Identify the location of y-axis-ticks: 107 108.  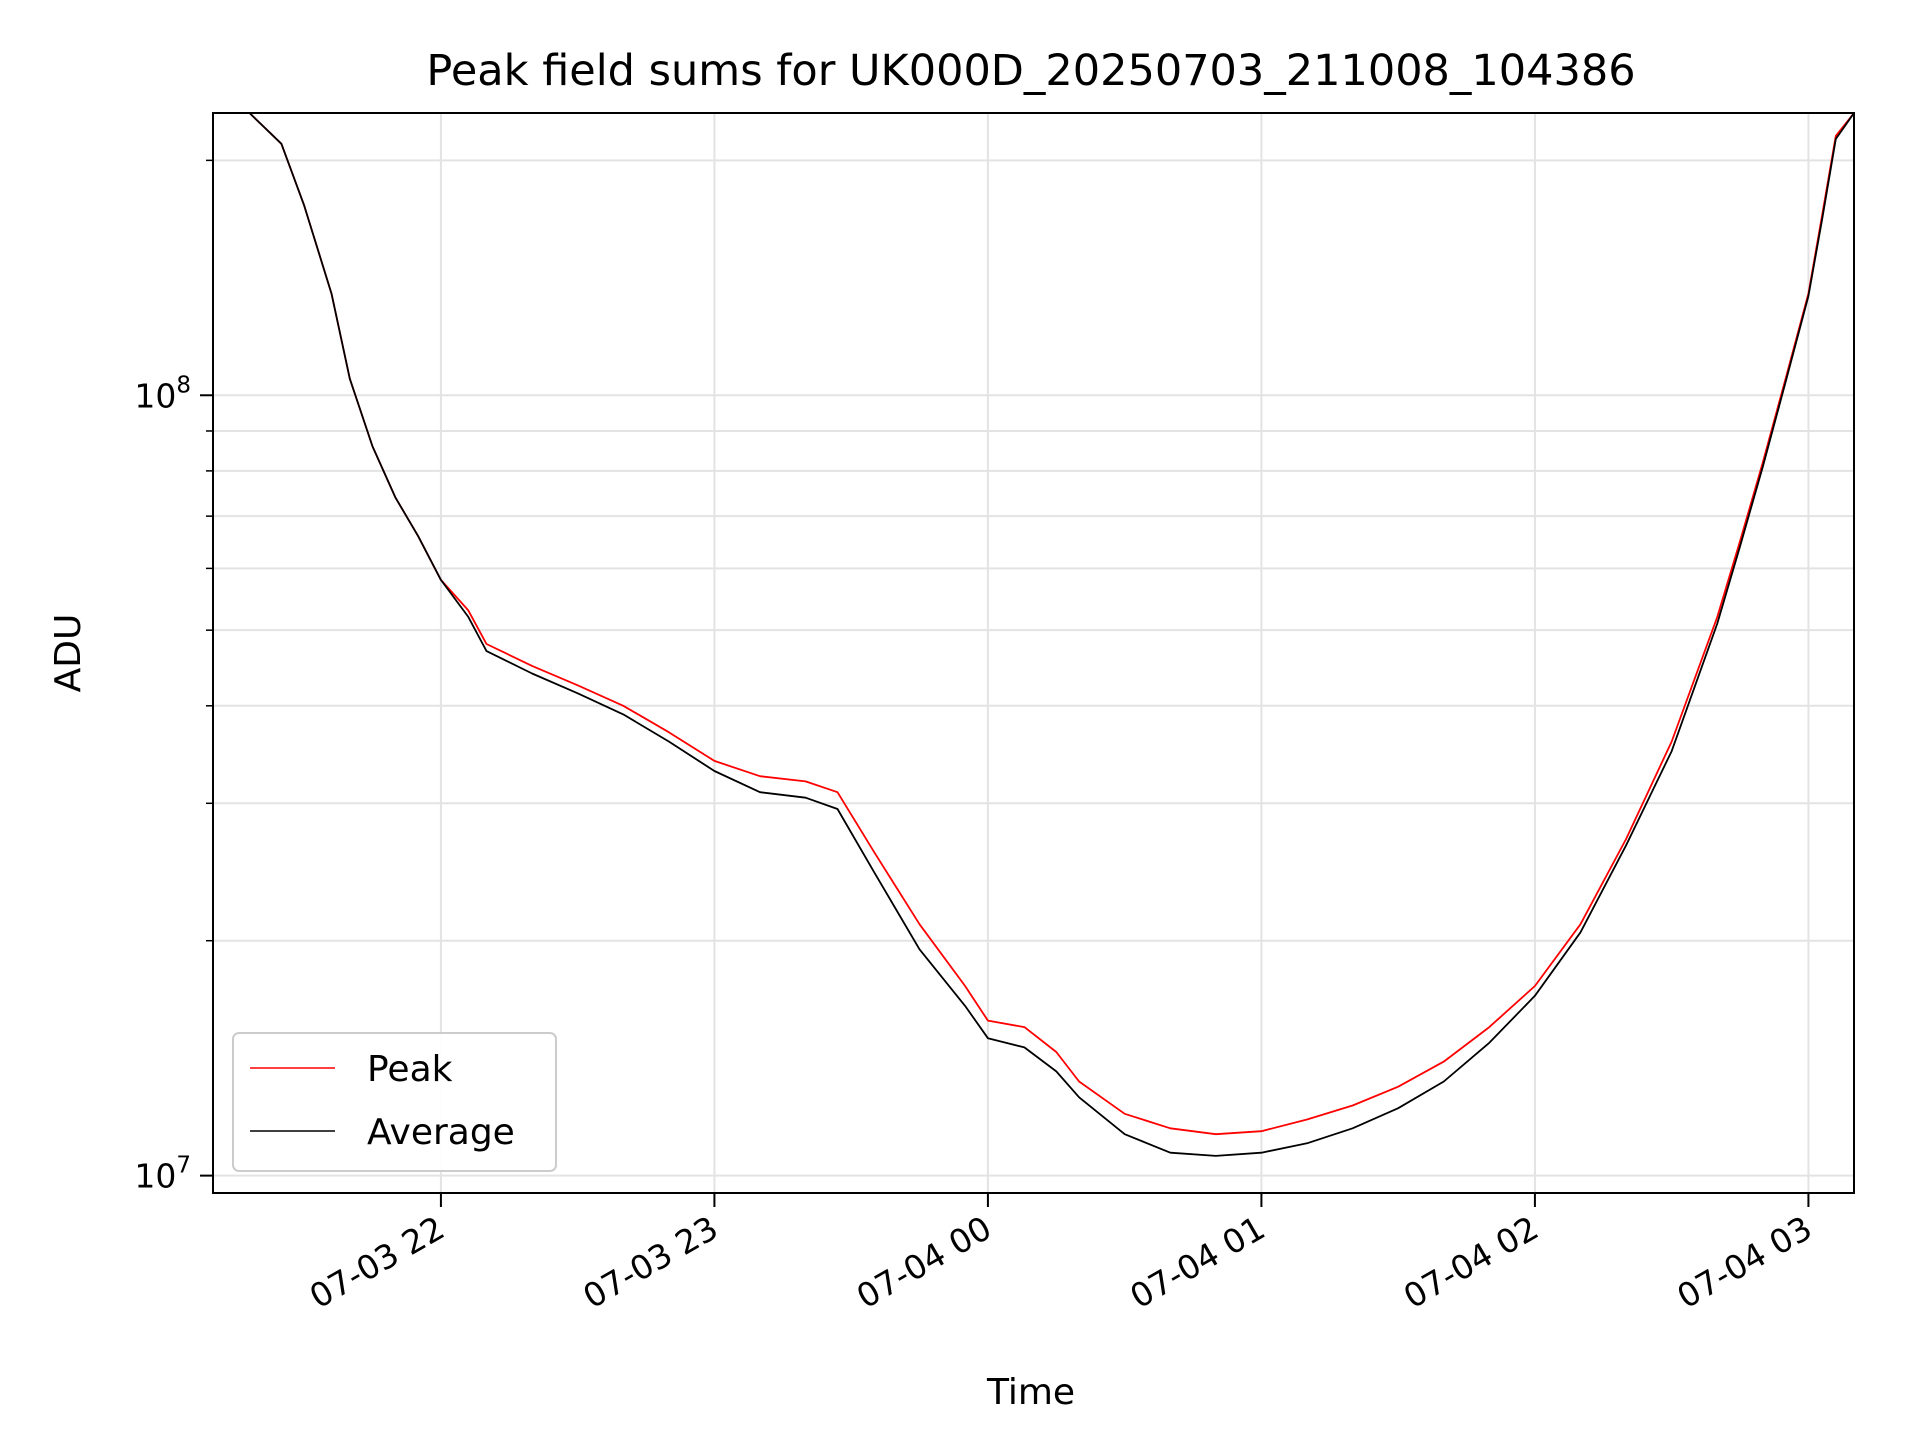
(173, 677).